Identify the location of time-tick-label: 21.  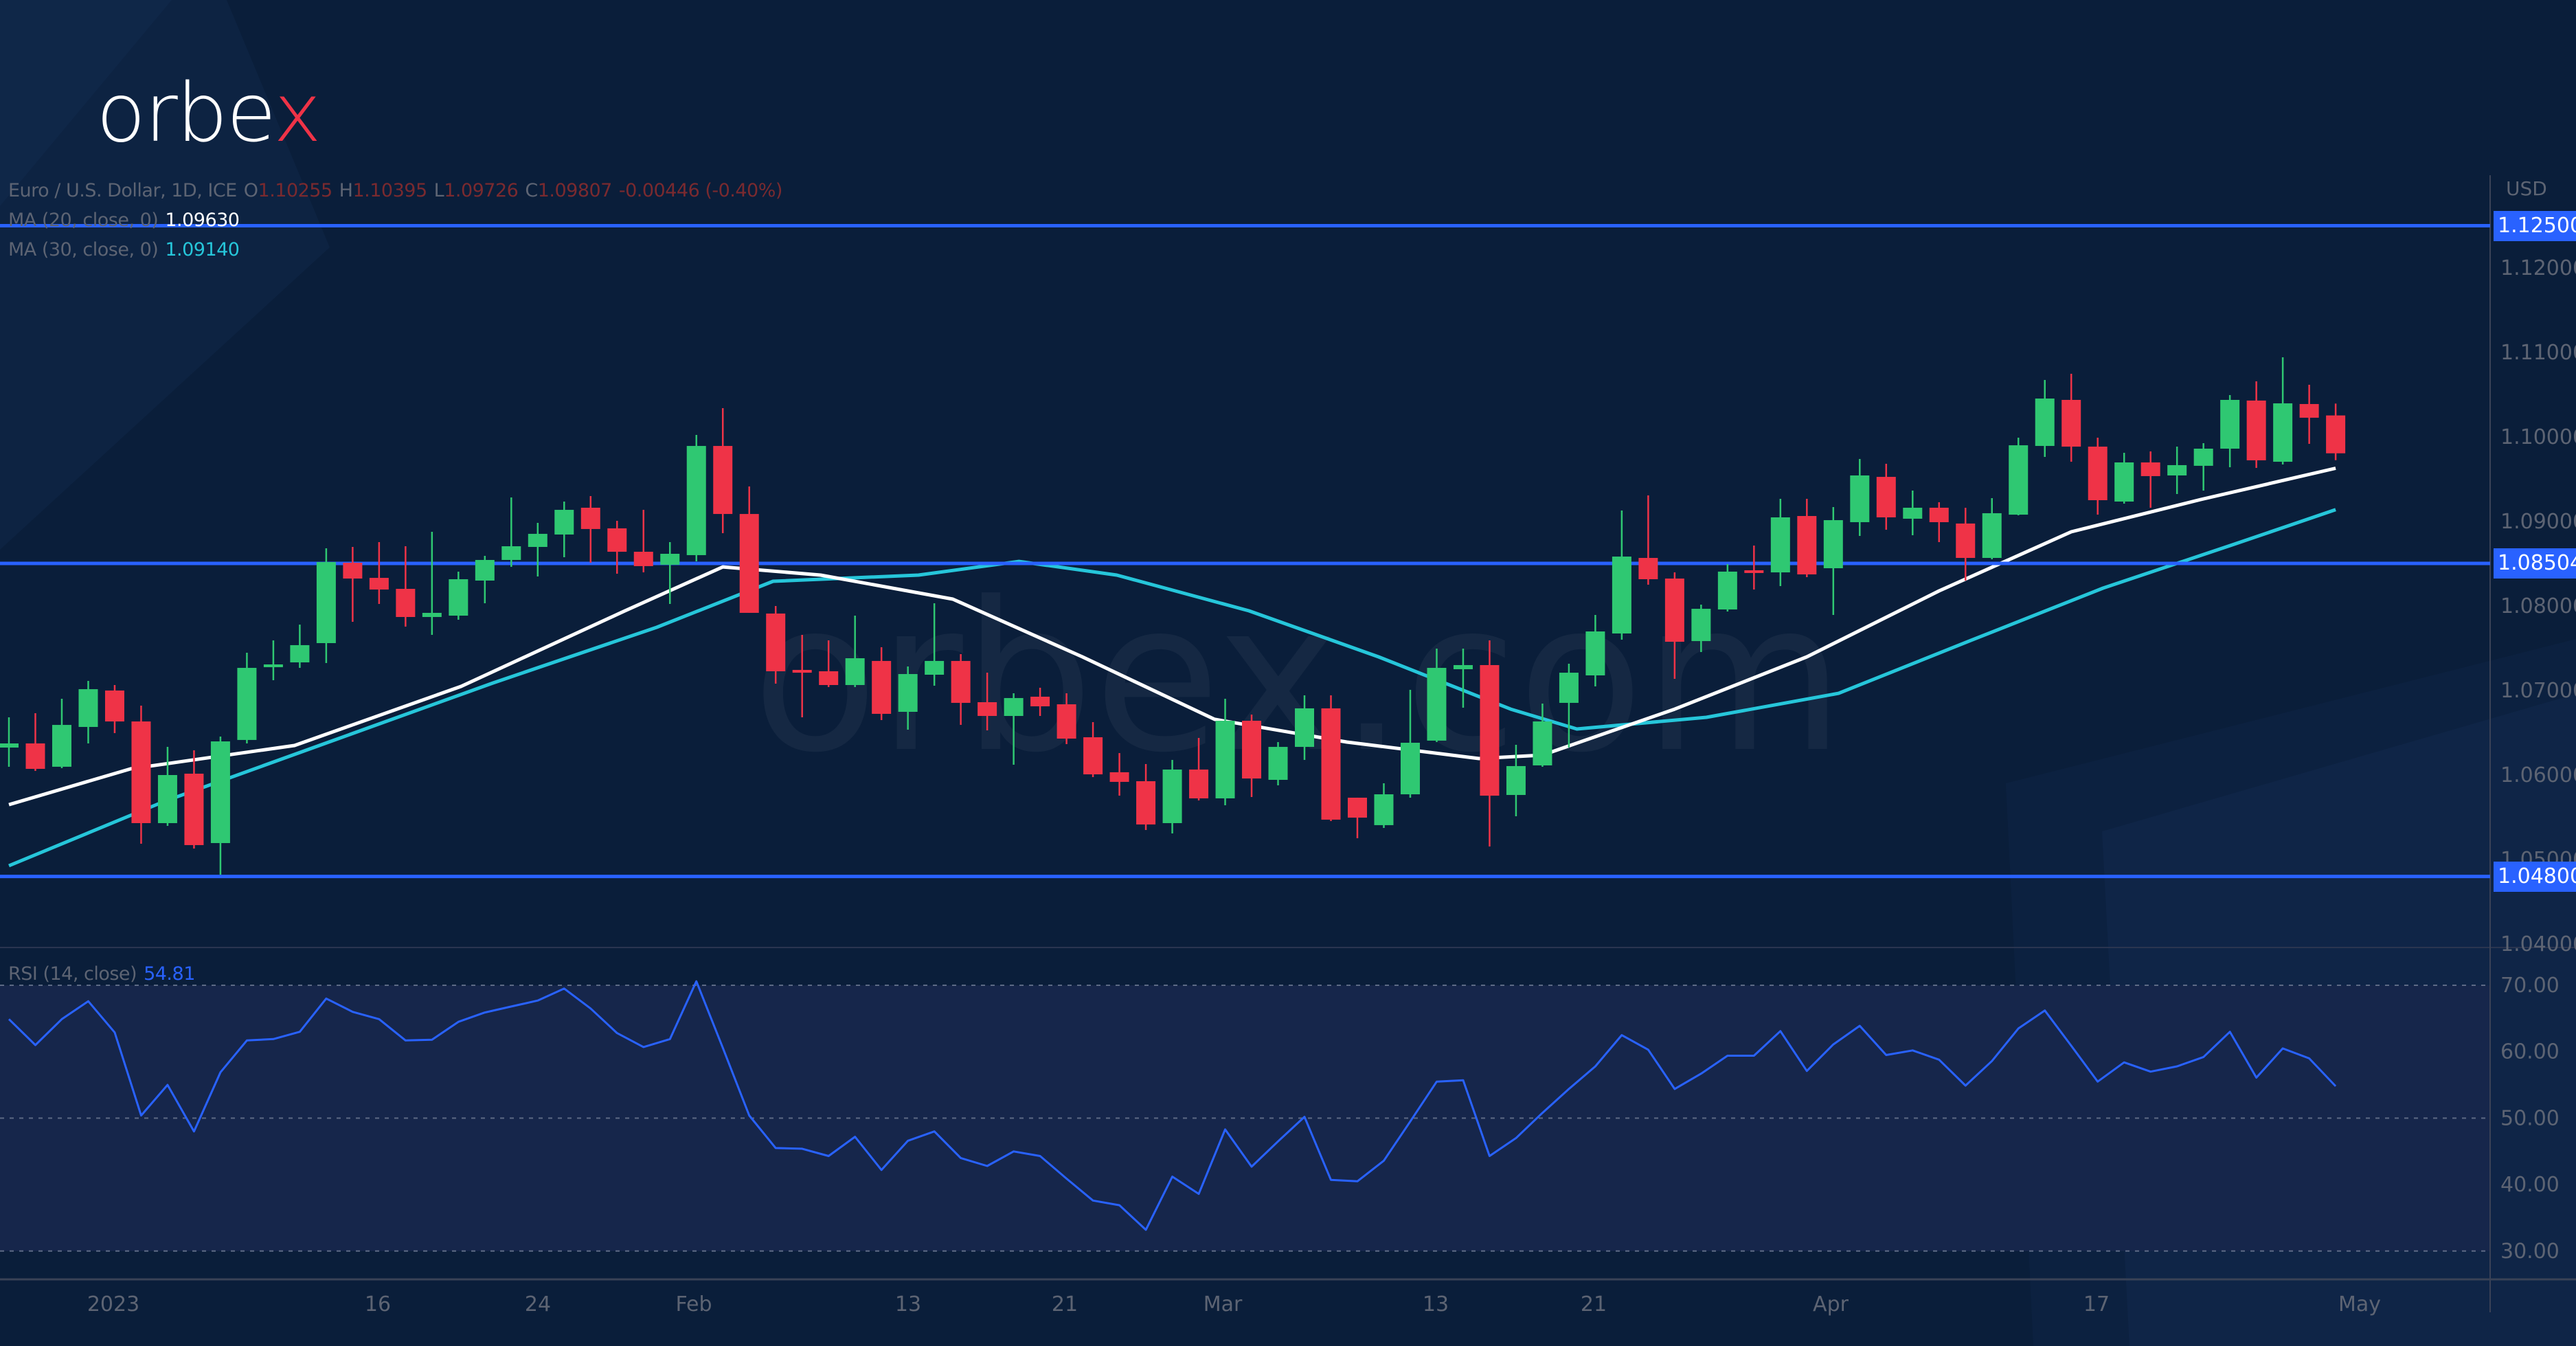
(1594, 1304).